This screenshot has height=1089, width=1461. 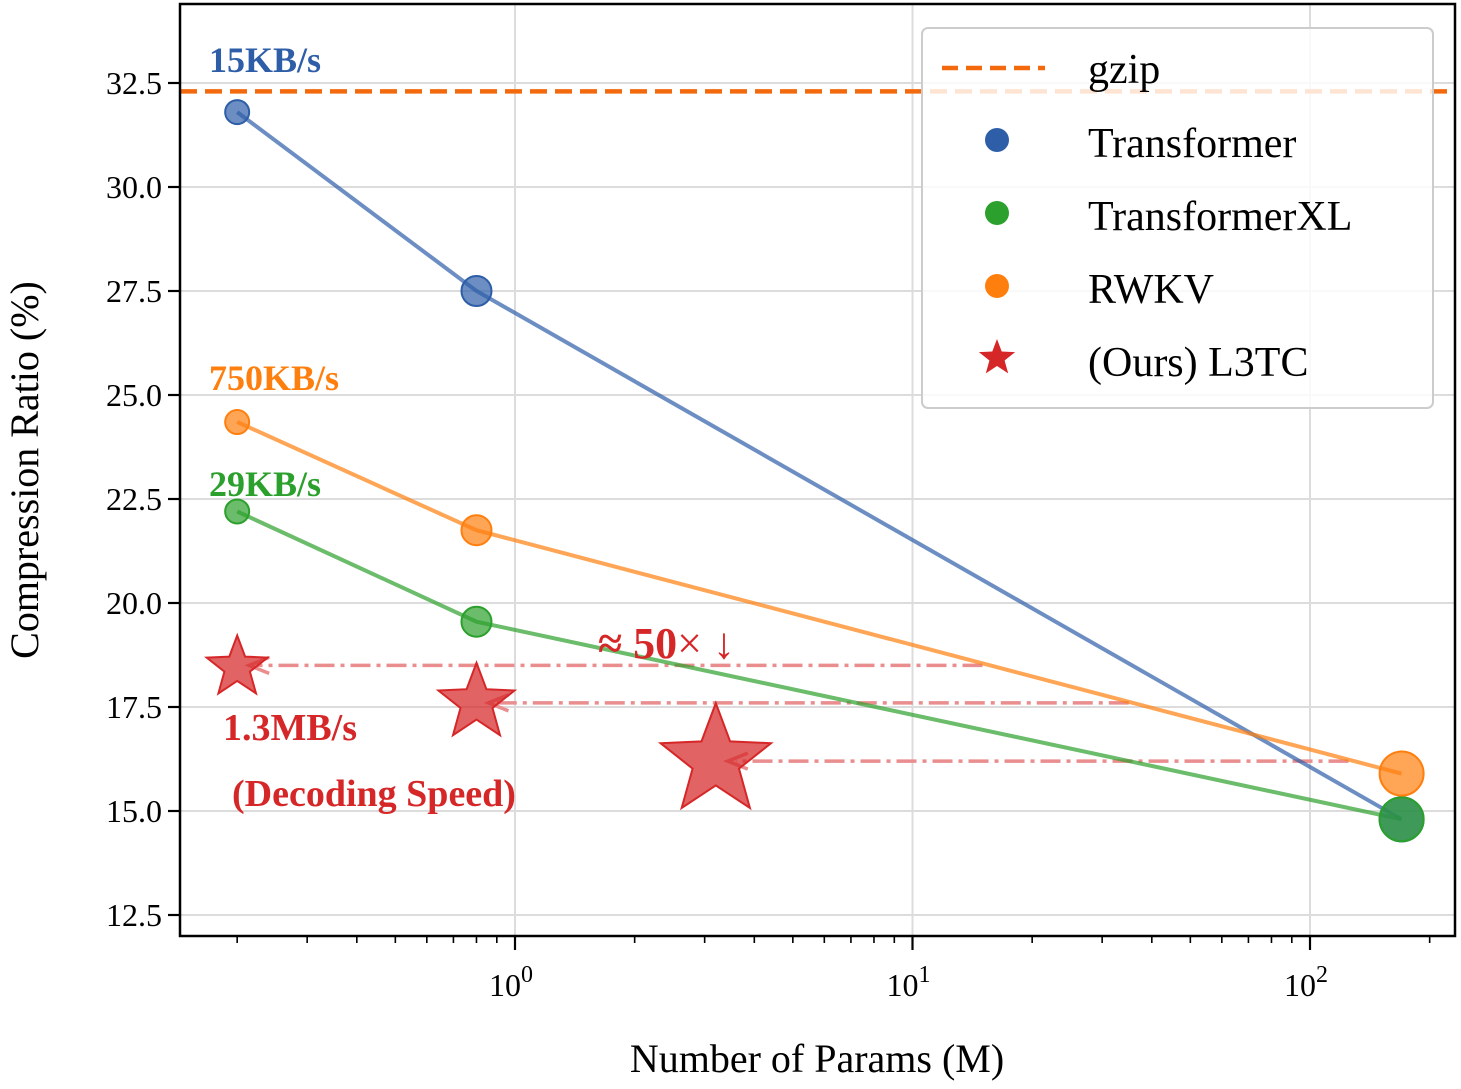 I want to click on y-tick-label: 22.5, so click(x=134, y=499).